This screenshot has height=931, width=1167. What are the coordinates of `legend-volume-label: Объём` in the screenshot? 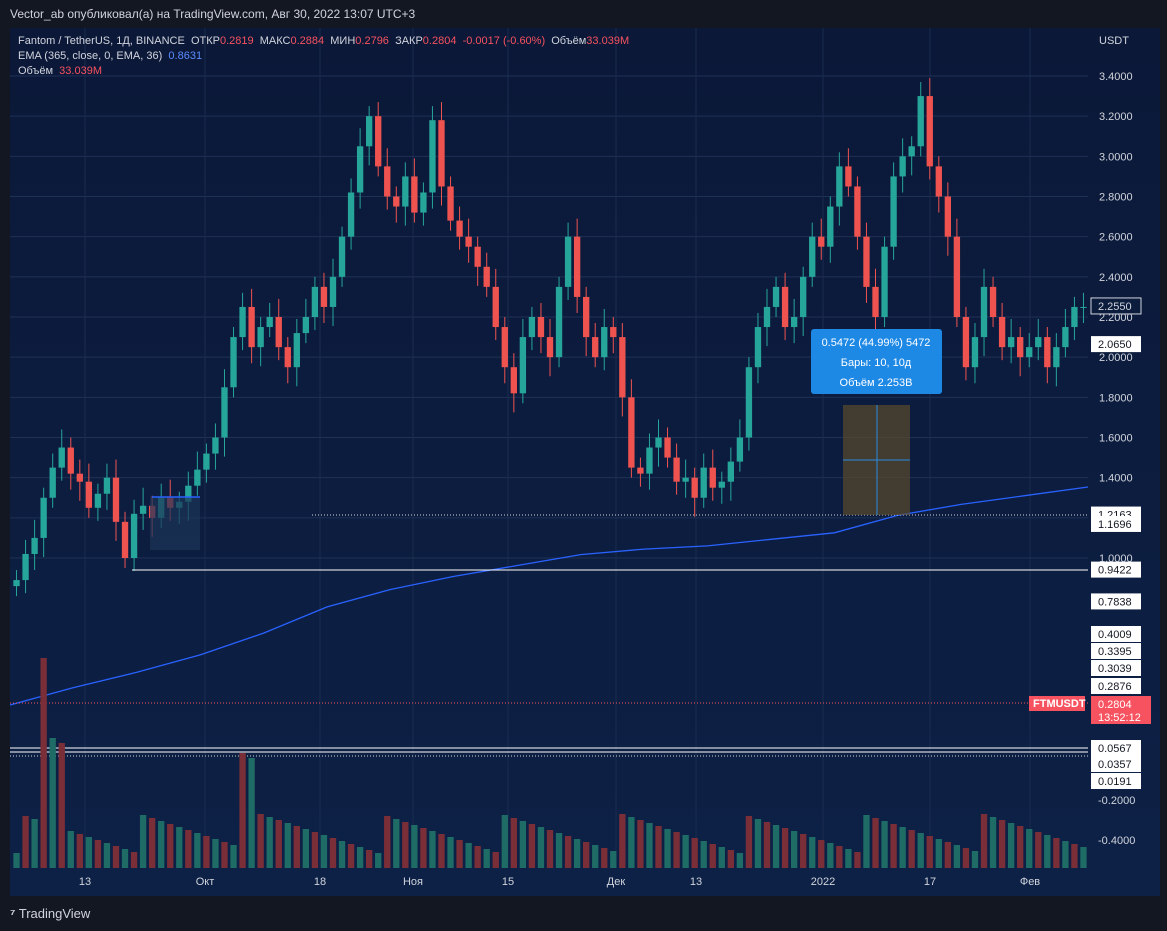 It's located at (36, 71).